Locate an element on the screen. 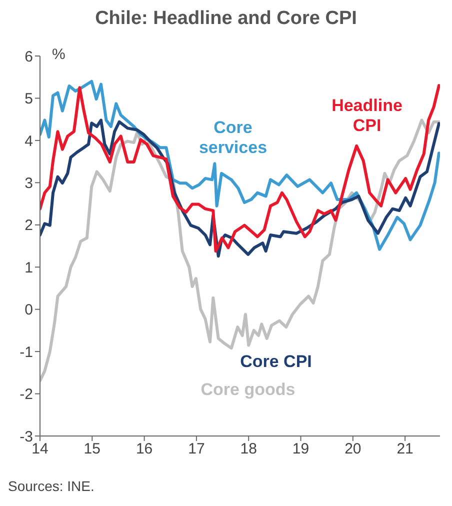 The width and height of the screenshot is (452, 506). x-tick-label: 15 is located at coordinates (92, 449).